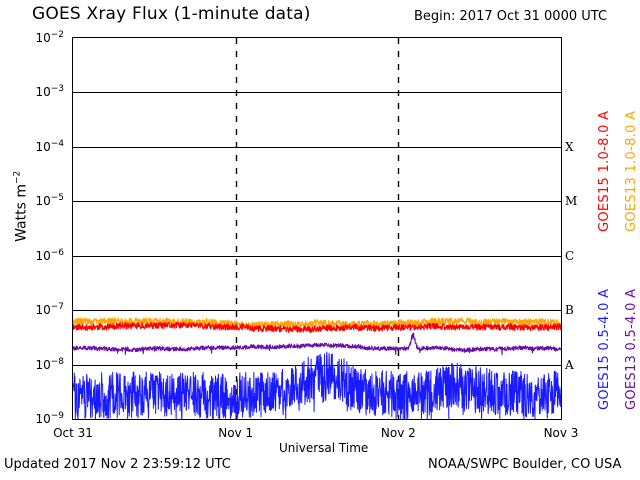 The width and height of the screenshot is (640, 480). What do you see at coordinates (171, 14) in the screenshot?
I see `page-title: GOES Xray Flux (1-minute data)` at bounding box center [171, 14].